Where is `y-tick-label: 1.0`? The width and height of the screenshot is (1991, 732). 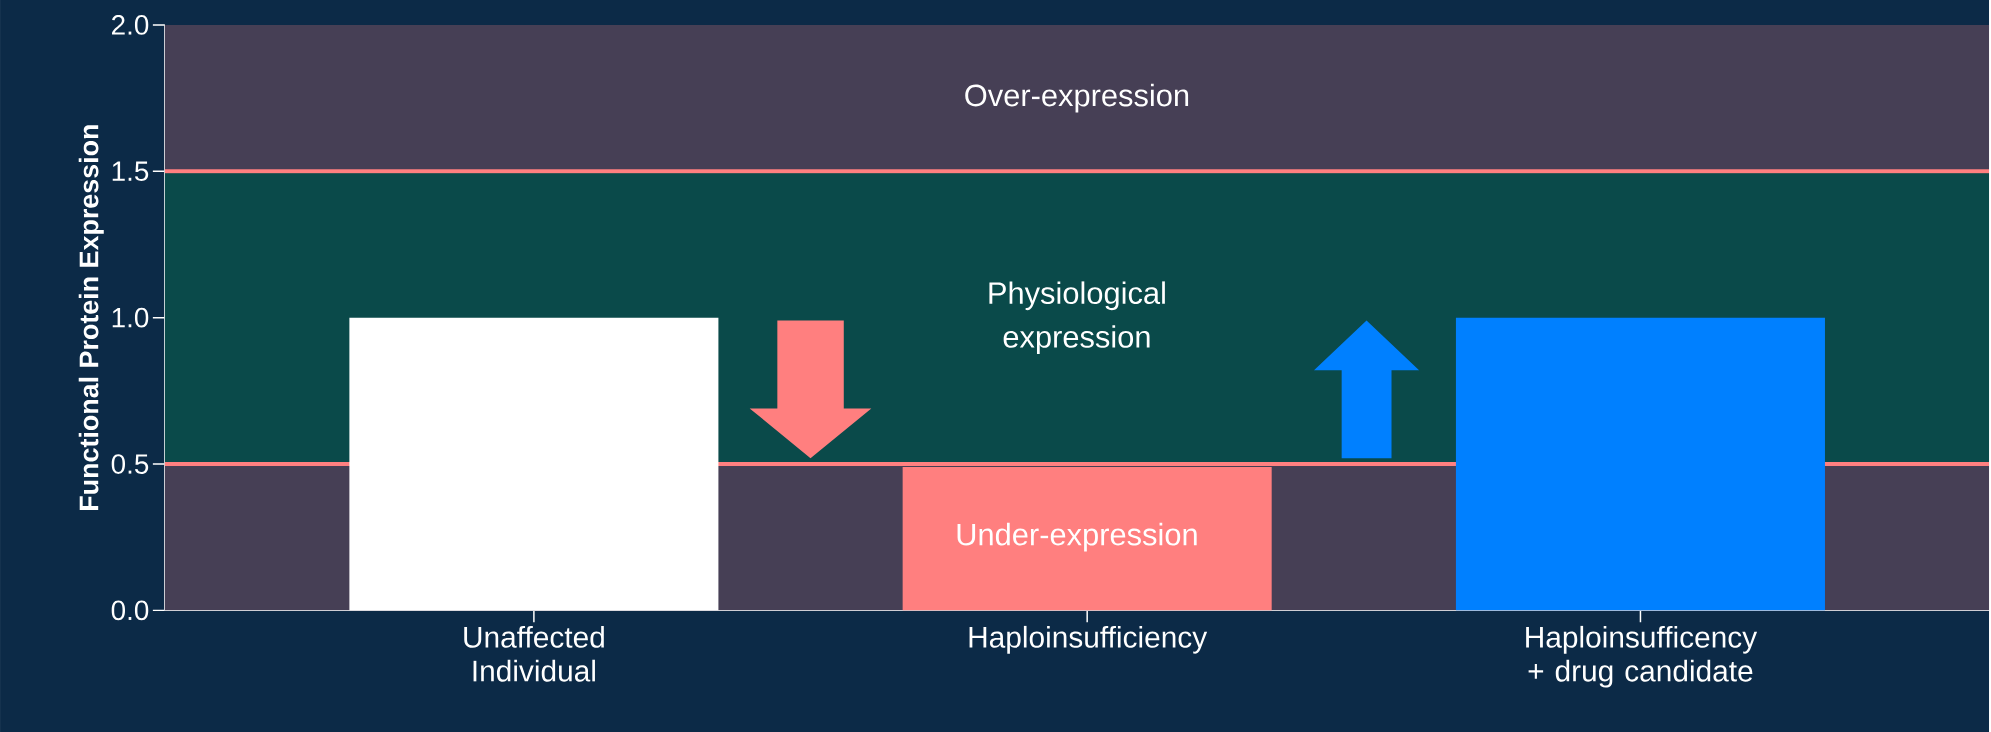 y-tick-label: 1.0 is located at coordinates (130, 317).